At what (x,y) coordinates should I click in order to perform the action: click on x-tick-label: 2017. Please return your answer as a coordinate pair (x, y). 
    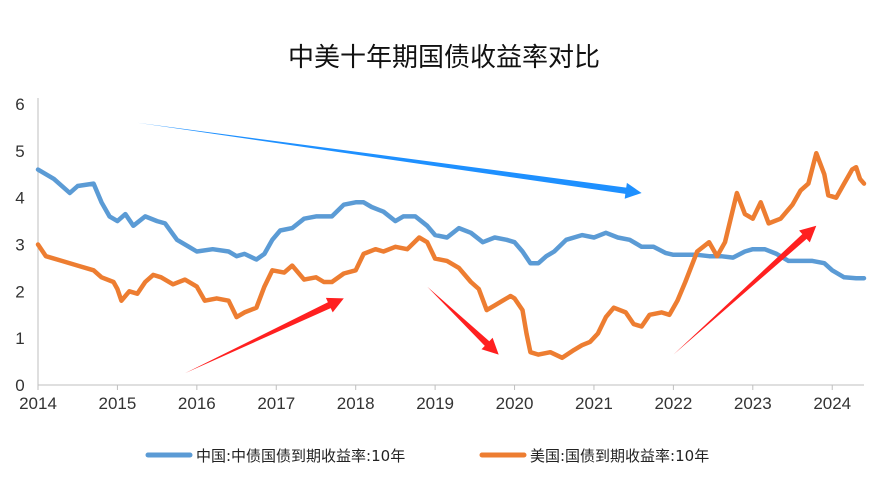
    Looking at the image, I should click on (276, 403).